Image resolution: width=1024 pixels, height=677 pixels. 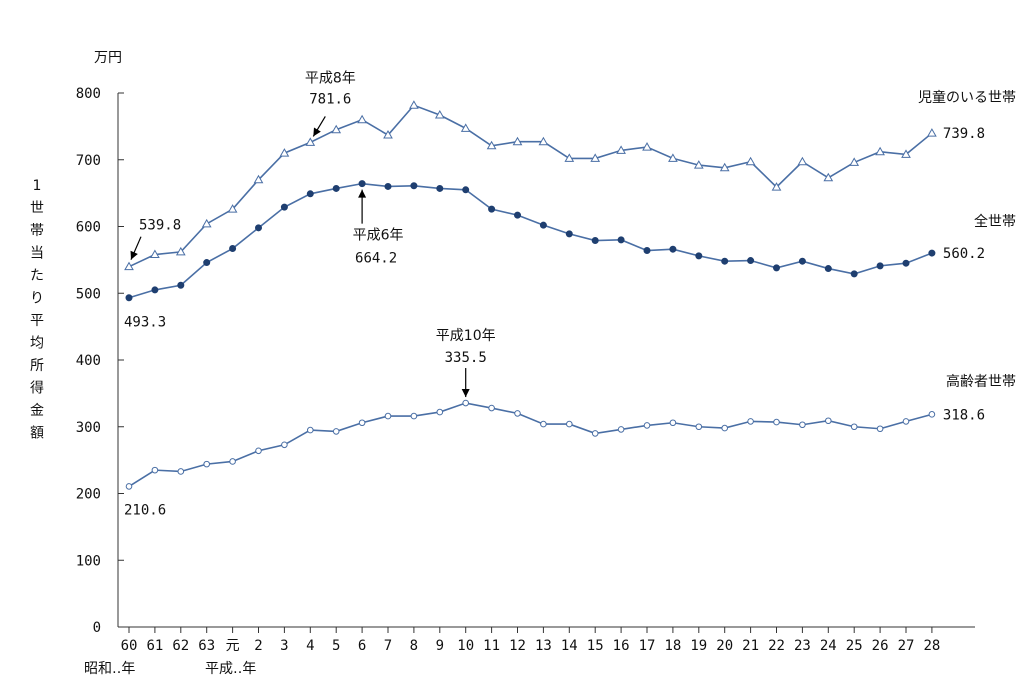 I want to click on era-label-heisei: 平成‥年, so click(x=230, y=669).